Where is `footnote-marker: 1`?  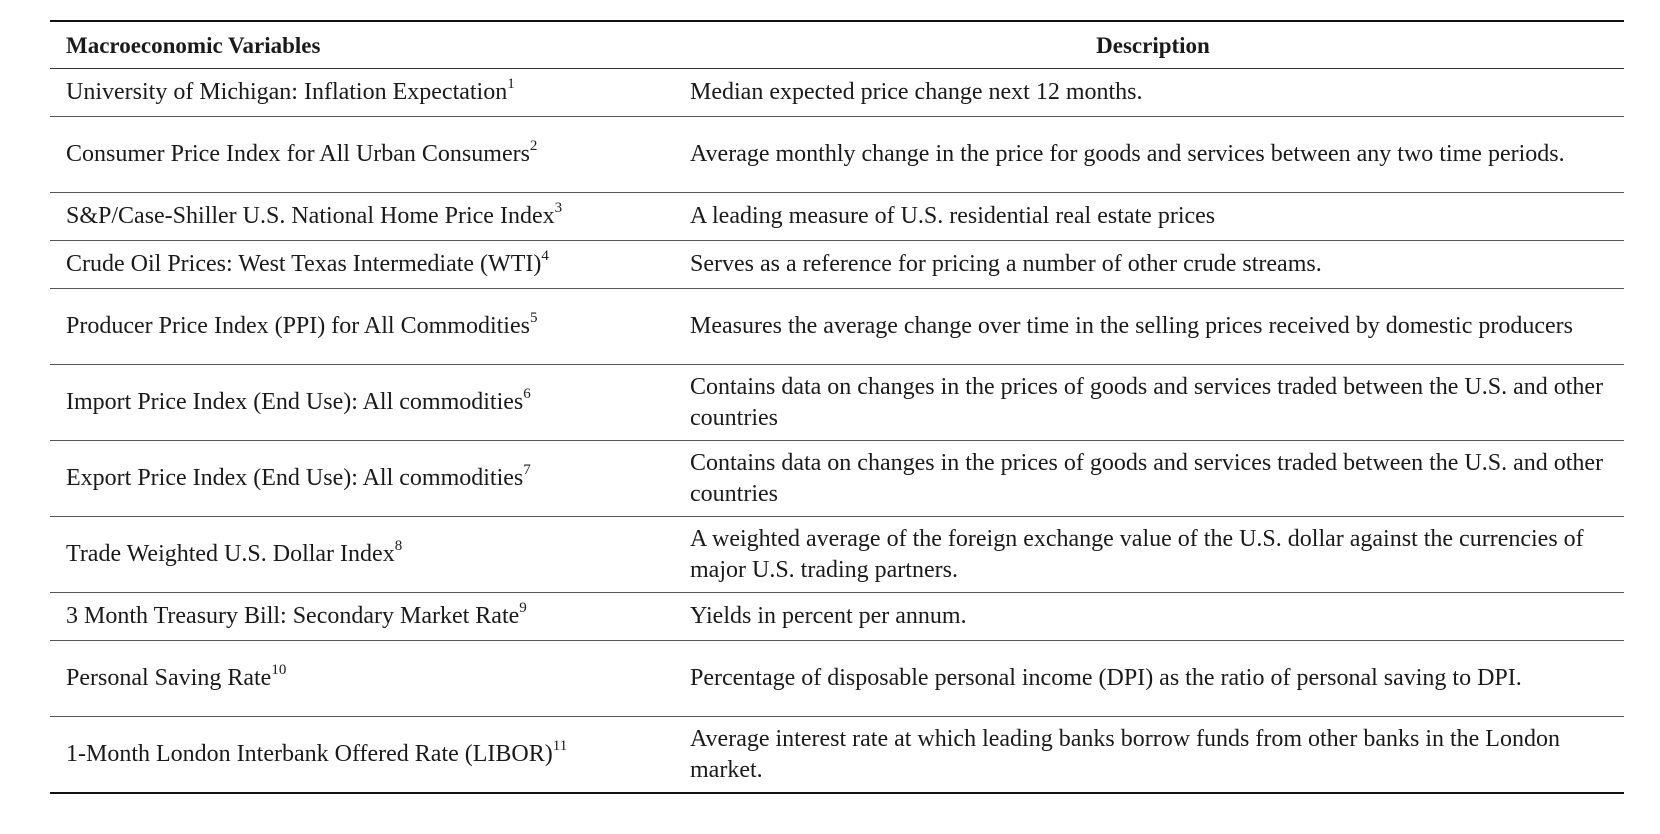
footnote-marker: 1 is located at coordinates (511, 84).